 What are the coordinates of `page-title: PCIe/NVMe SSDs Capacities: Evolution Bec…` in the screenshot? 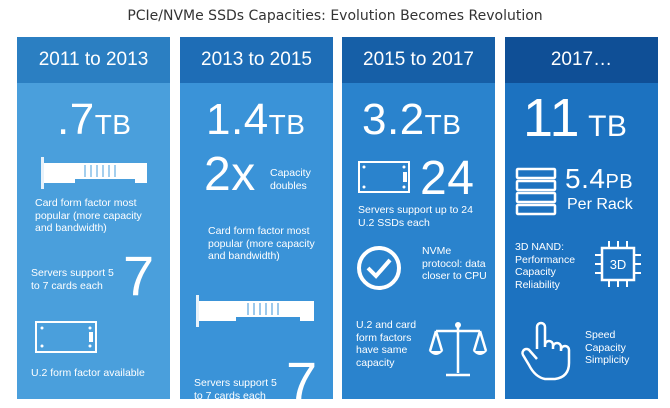 It's located at (335, 16).